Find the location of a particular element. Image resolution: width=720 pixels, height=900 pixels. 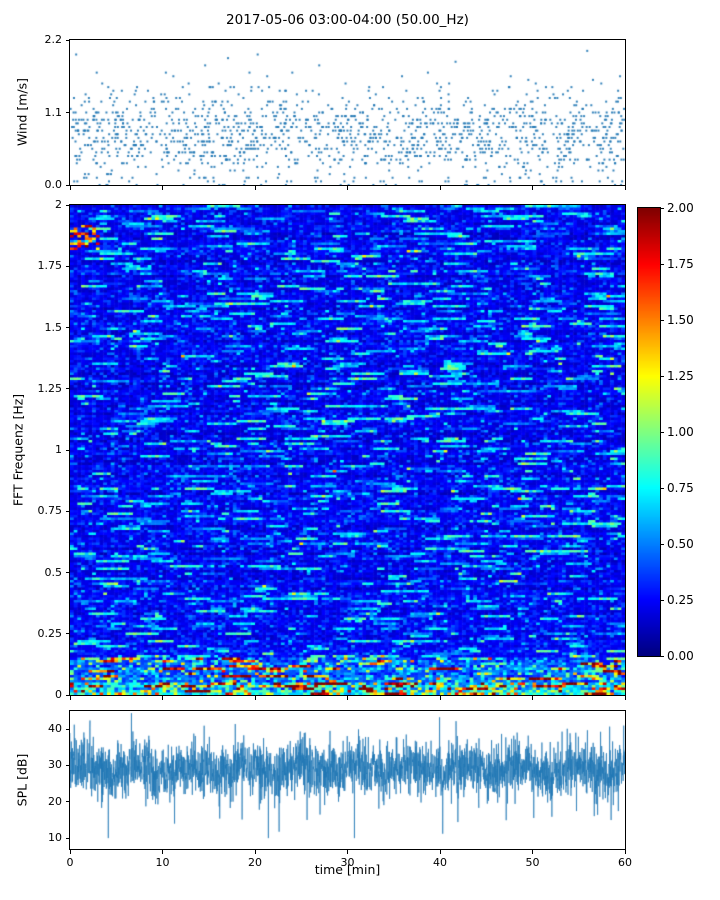

spl-axes is located at coordinates (347, 780).